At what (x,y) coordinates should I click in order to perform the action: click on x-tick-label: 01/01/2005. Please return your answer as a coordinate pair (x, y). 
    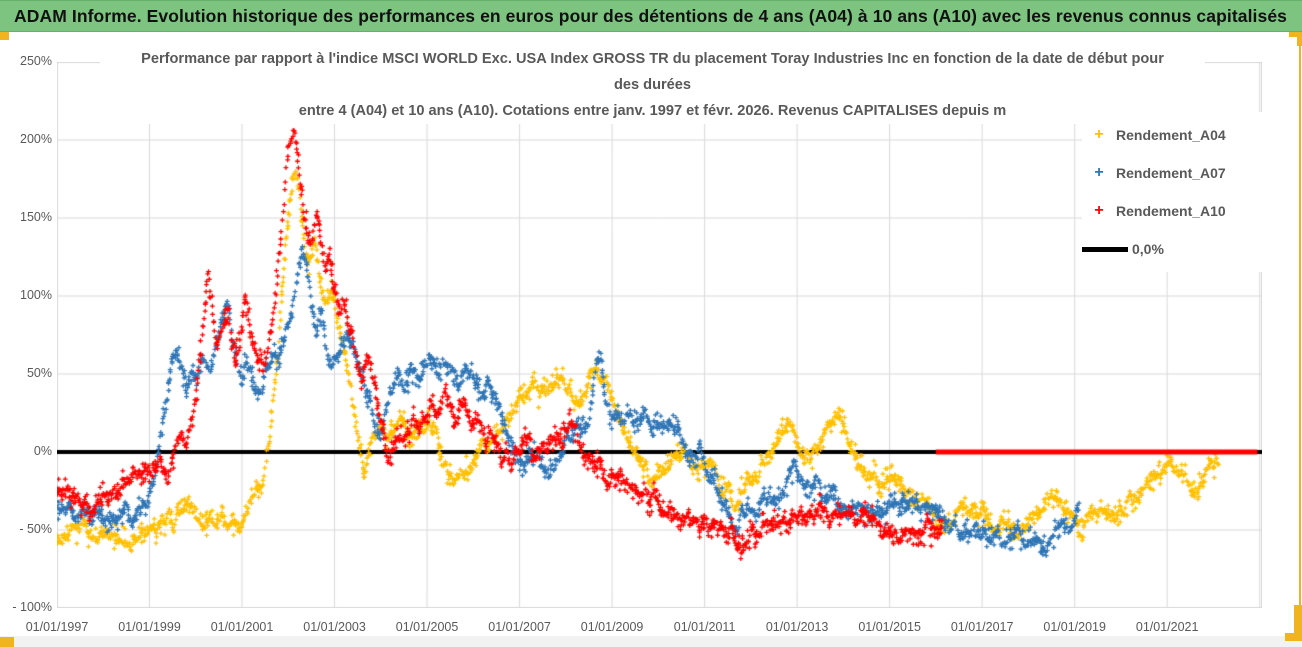
    Looking at the image, I should click on (427, 627).